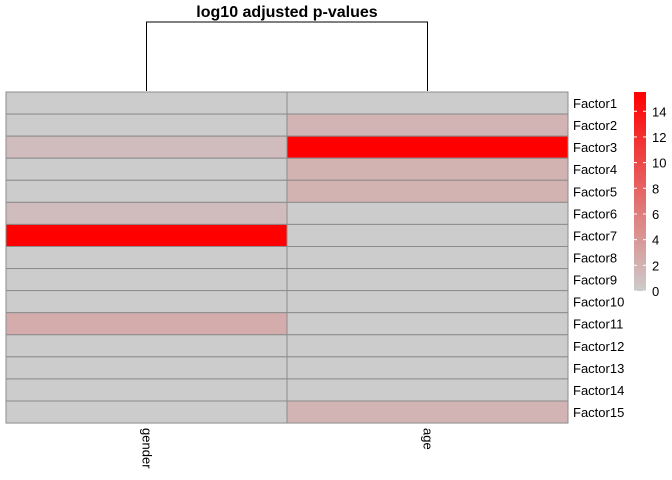 Image resolution: width=672 pixels, height=480 pixels. What do you see at coordinates (595, 235) in the screenshot?
I see `row-label-factor7: Factor7` at bounding box center [595, 235].